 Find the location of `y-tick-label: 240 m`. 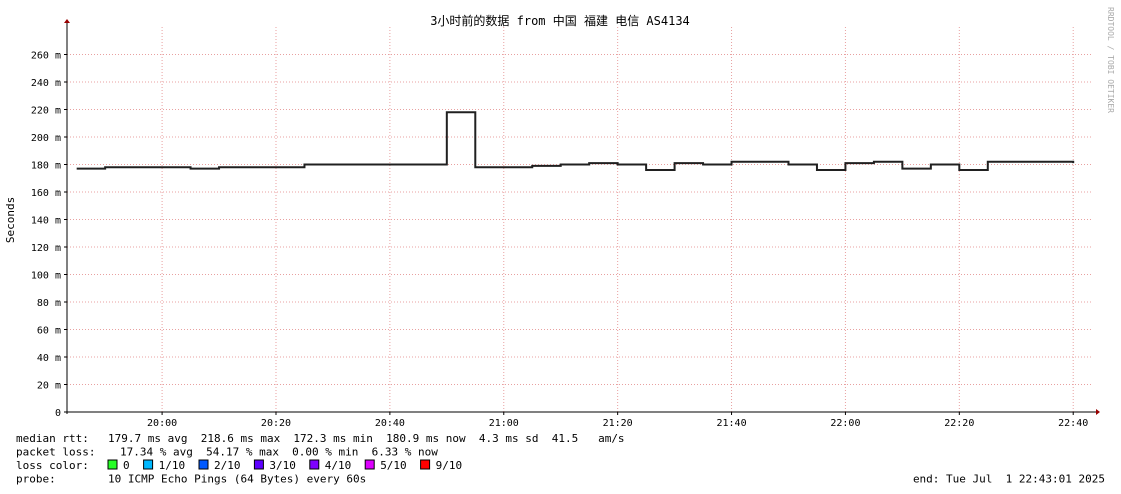

y-tick-label: 240 m is located at coordinates (46, 83).